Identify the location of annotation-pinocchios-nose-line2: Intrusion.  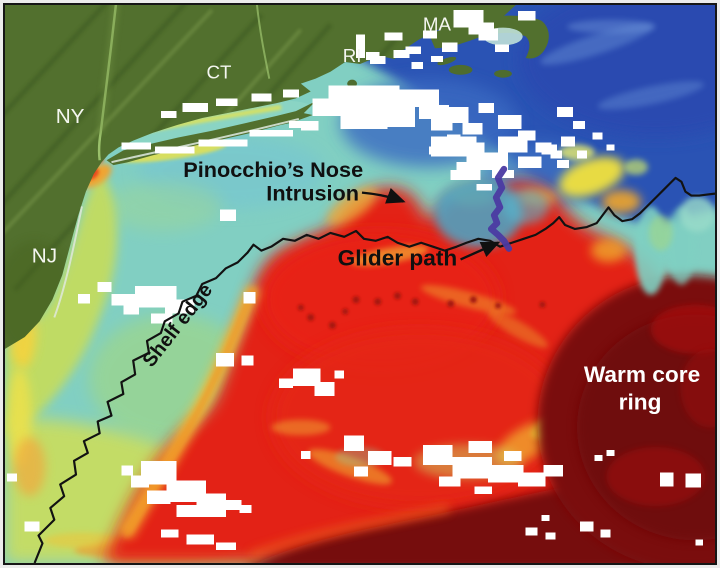
(312, 193).